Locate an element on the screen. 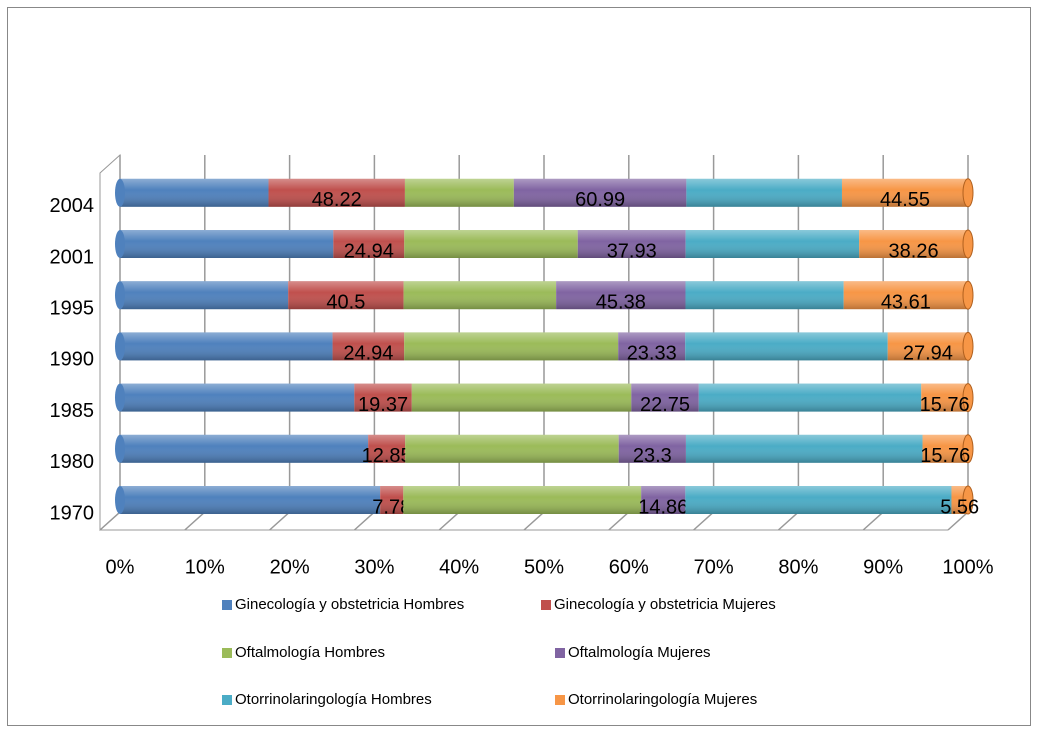 Image resolution: width=1040 pixels, height=733 pixels. data-label: 24.94 is located at coordinates (368, 354).